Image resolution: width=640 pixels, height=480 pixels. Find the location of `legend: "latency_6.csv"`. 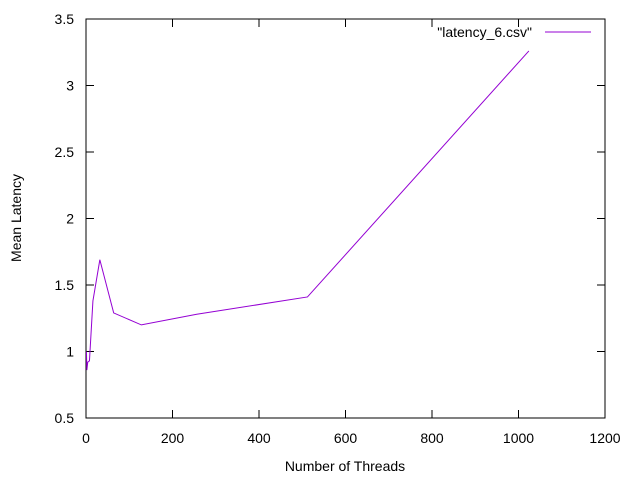

legend: "latency_6.csv" is located at coordinates (514, 32).